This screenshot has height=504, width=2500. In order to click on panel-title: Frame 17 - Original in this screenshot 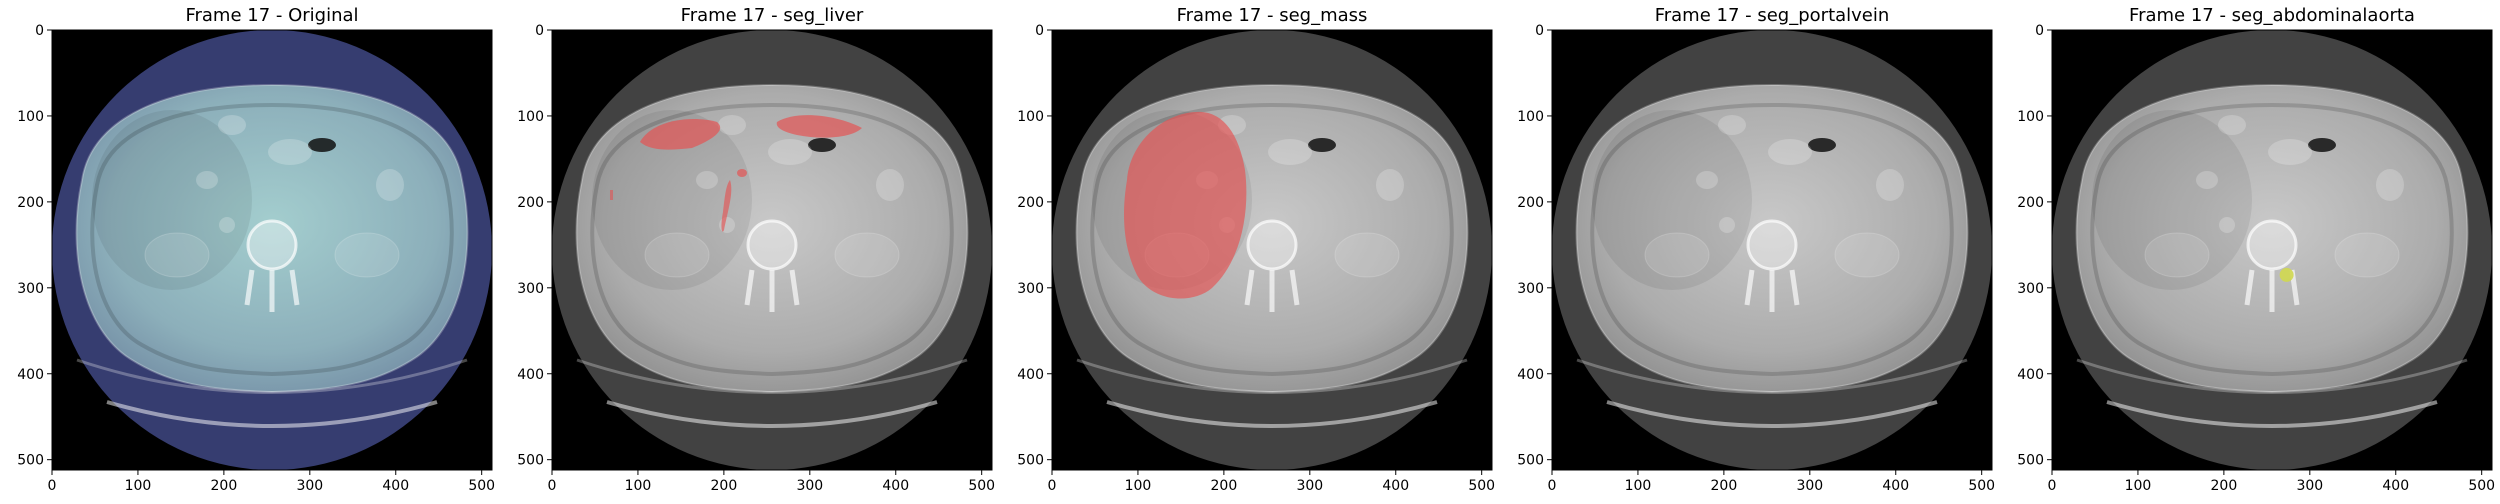, I will do `click(271, 15)`.